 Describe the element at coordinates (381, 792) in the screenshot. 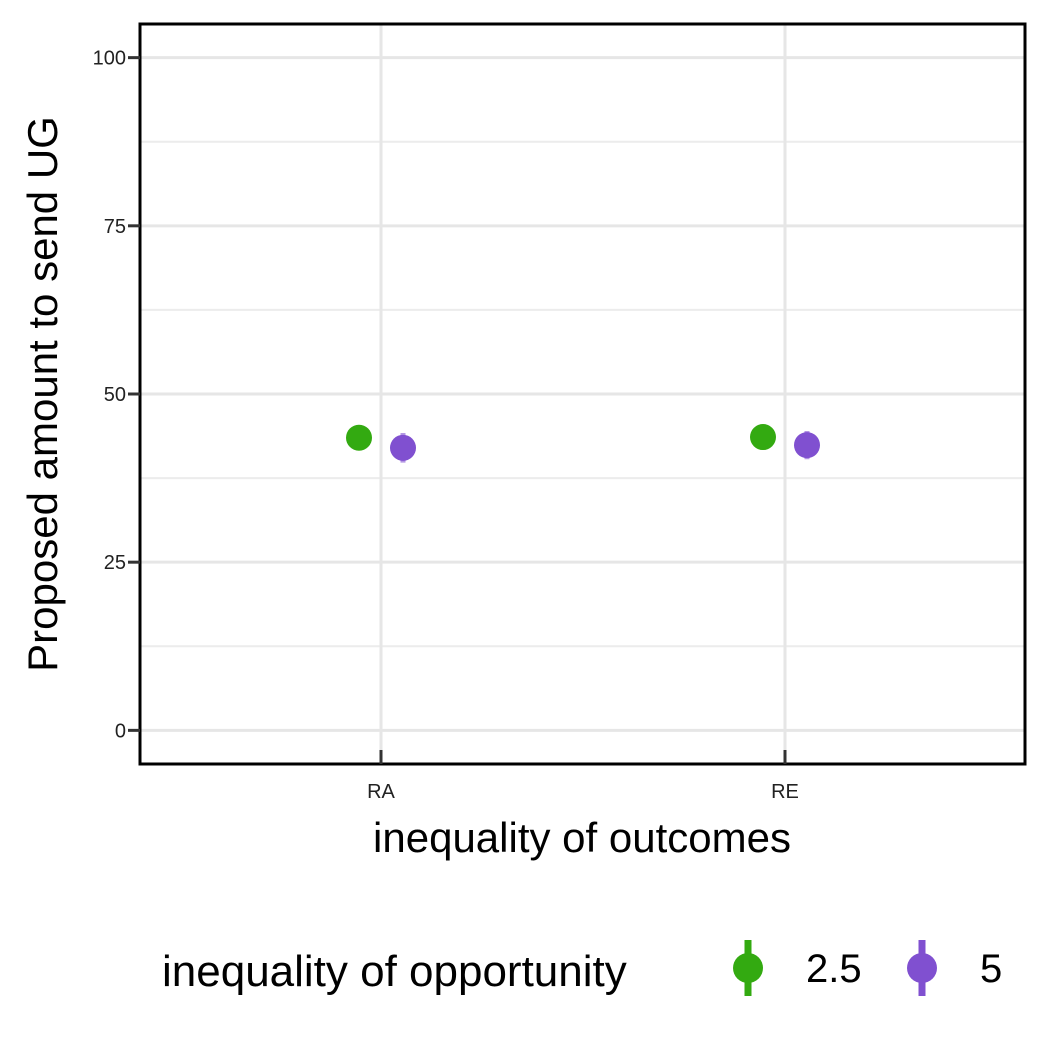

I see `x-tick-label: RA` at that location.